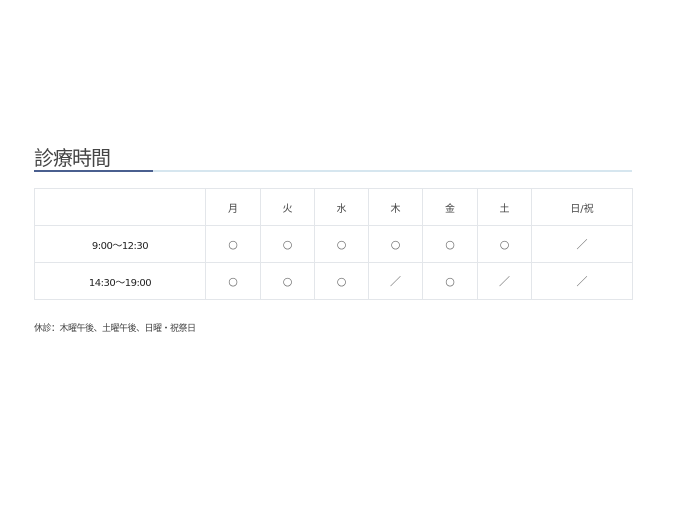 This screenshot has height=510, width=680. I want to click on time-slot: 14:30～19:00, so click(120, 281).